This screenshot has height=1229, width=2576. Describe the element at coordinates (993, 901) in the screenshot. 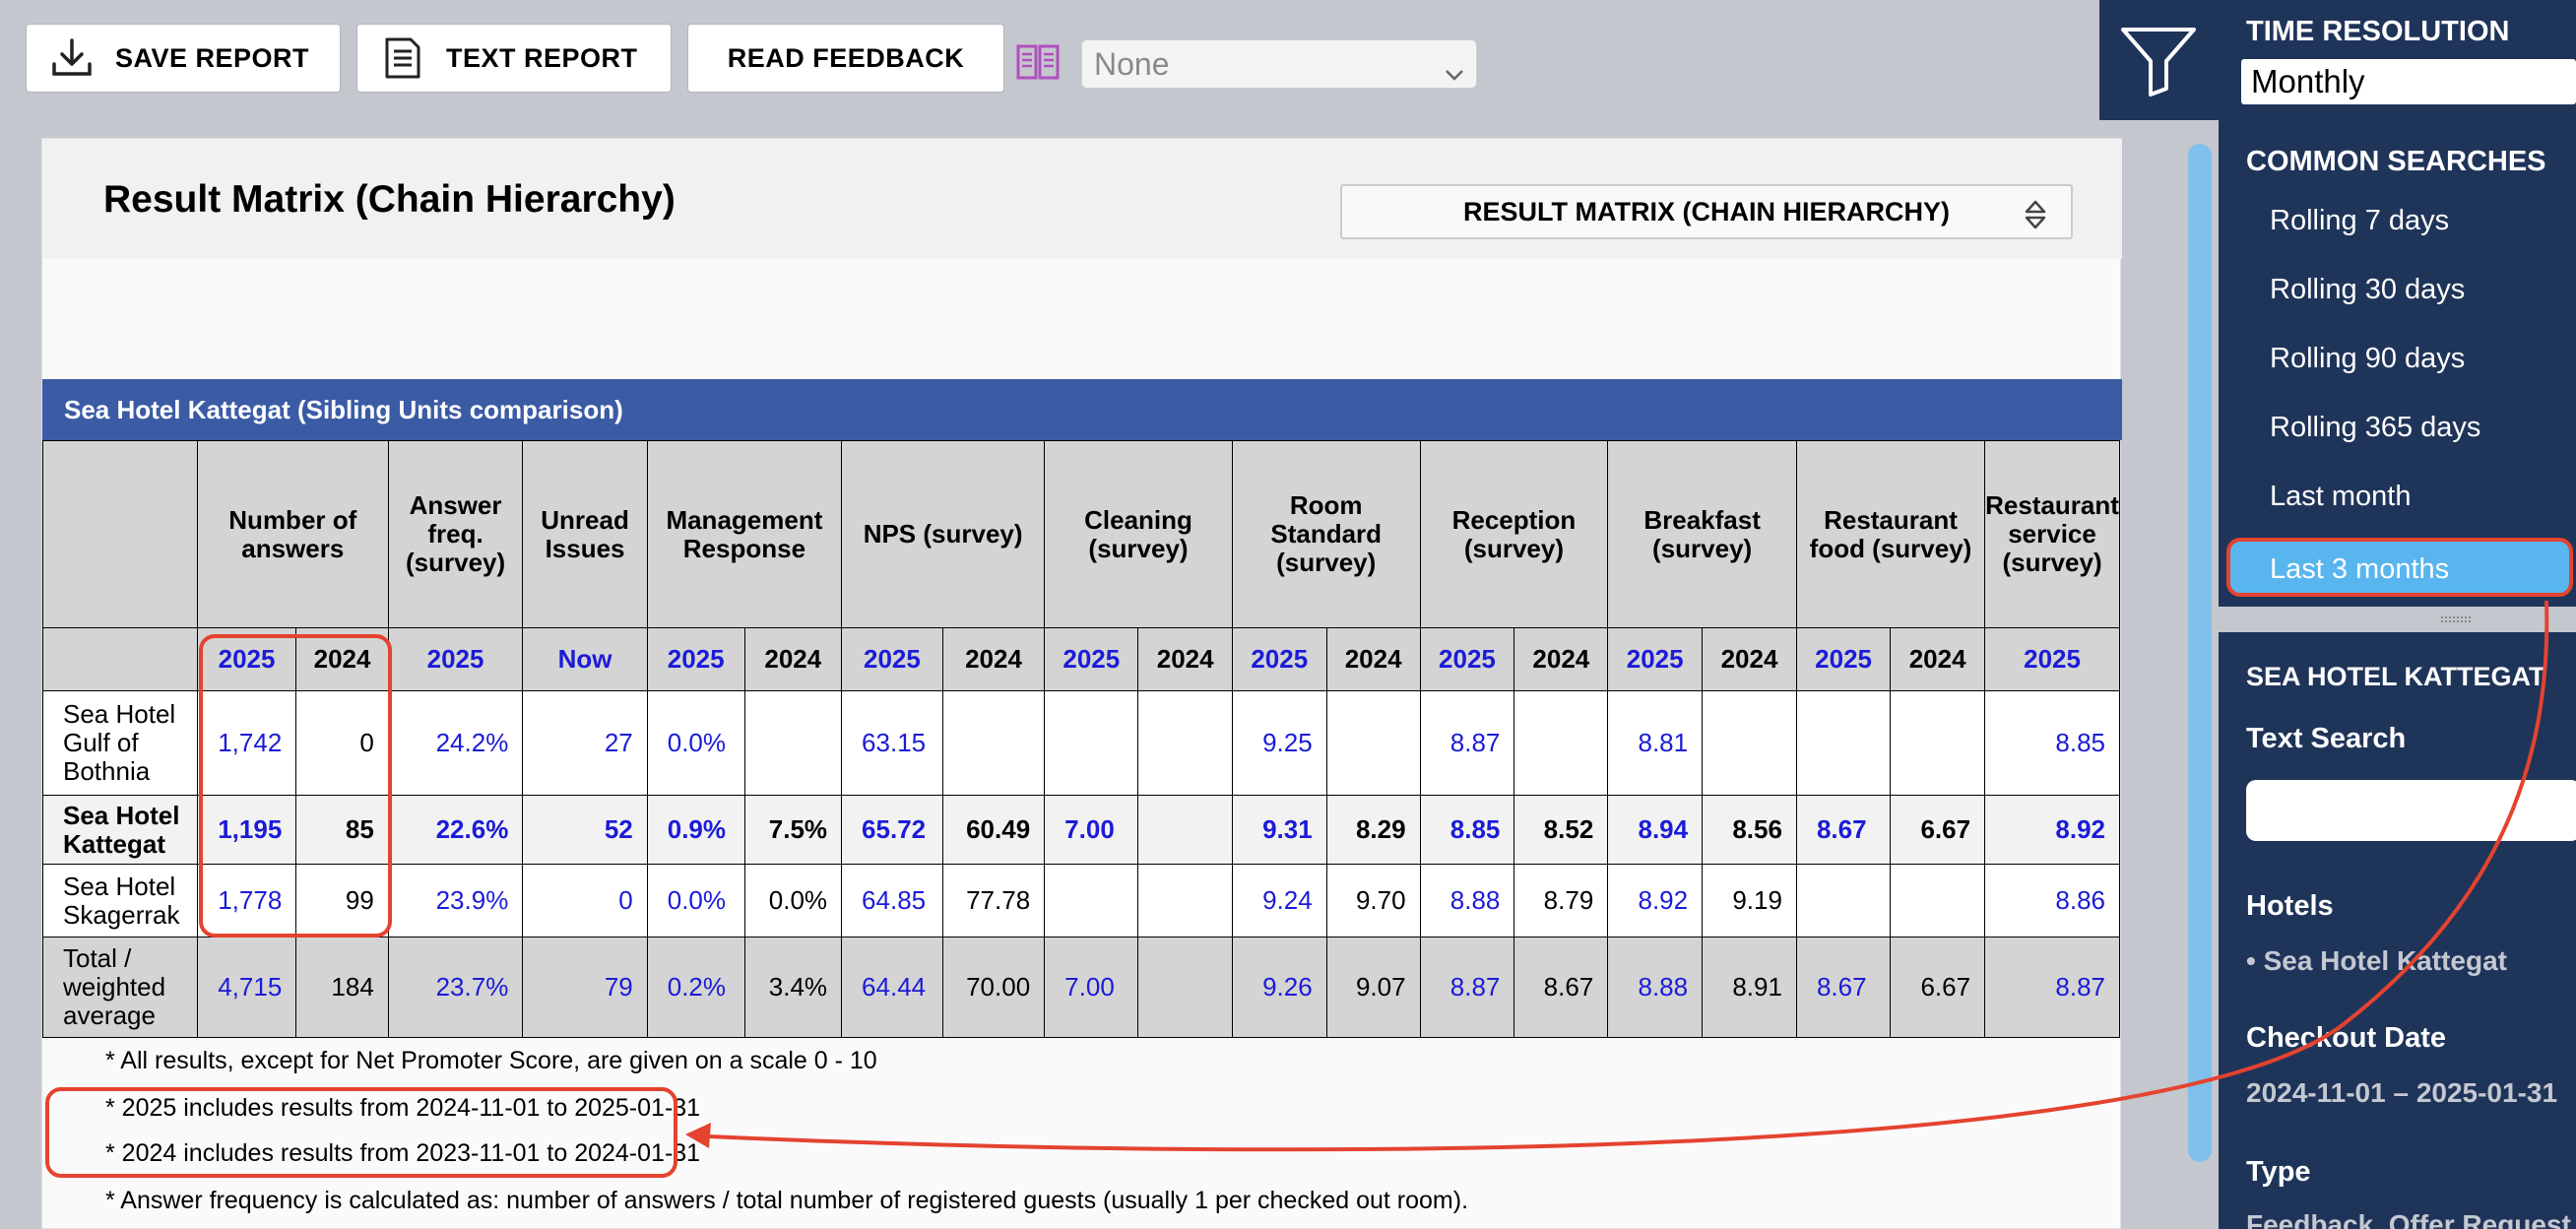

I see `cell-nps-2024: 77.78` at that location.